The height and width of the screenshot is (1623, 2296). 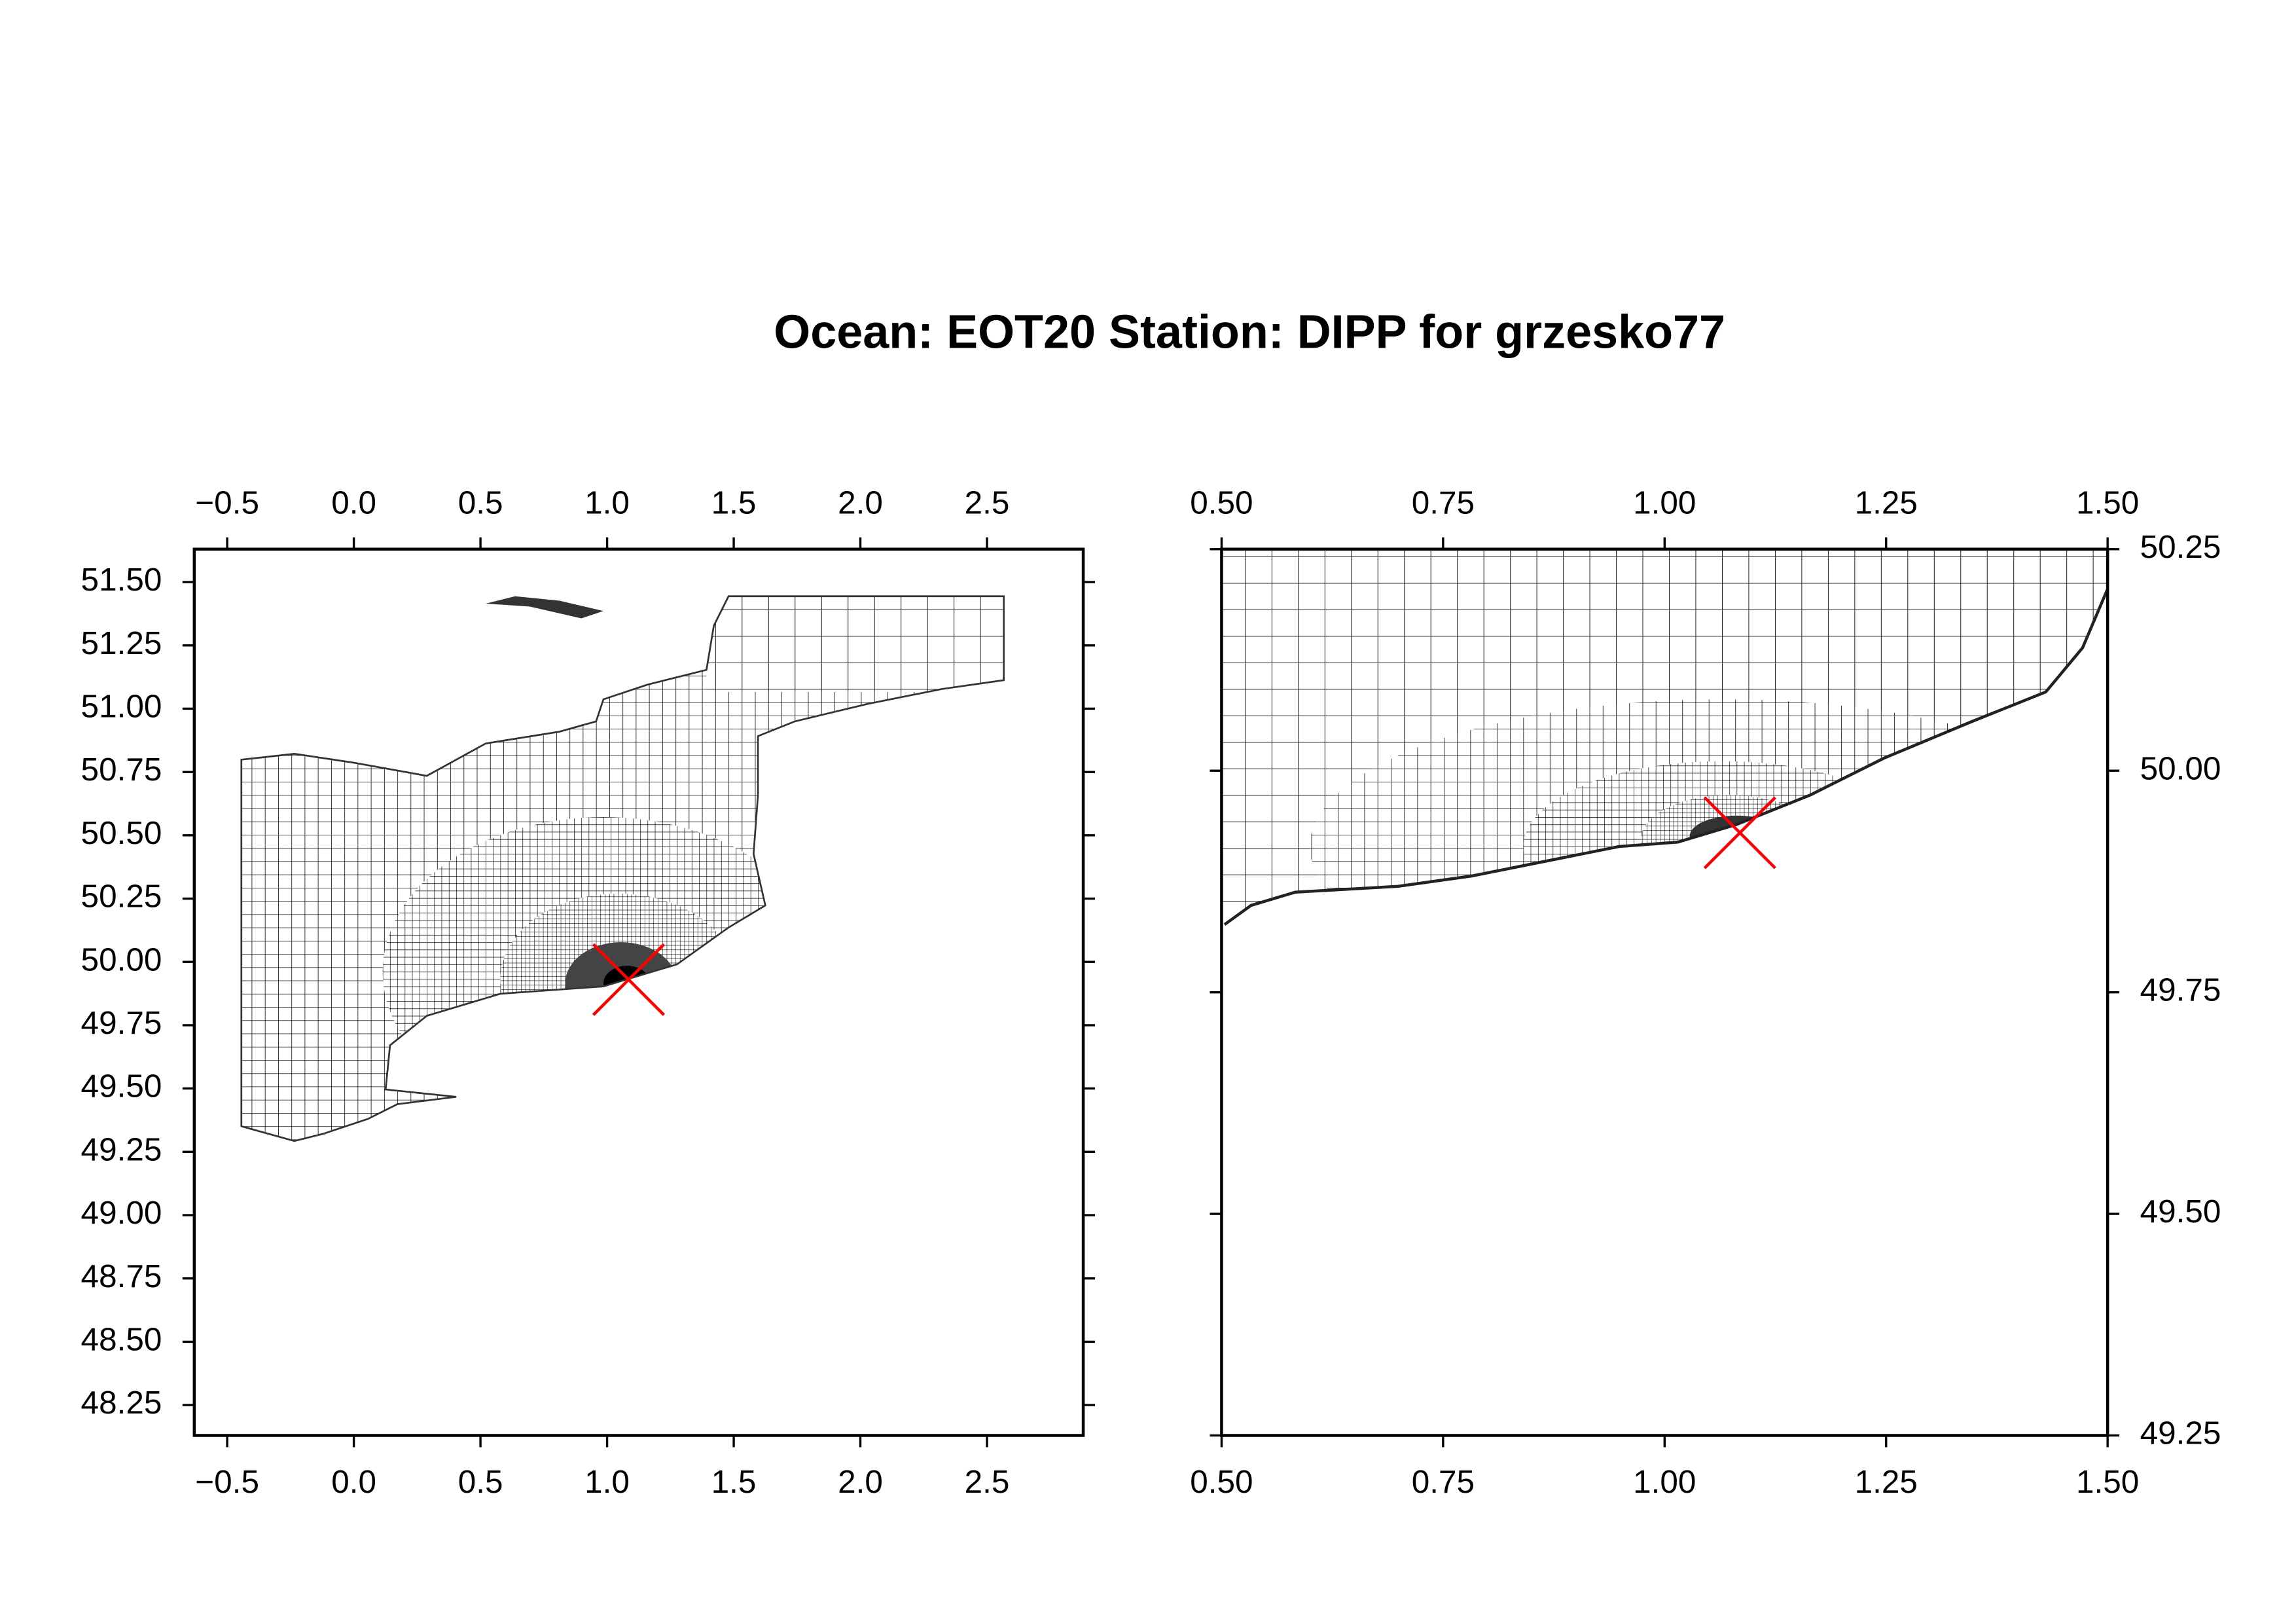 What do you see at coordinates (121, 1276) in the screenshot?
I see `y-tick-label: 48.75` at bounding box center [121, 1276].